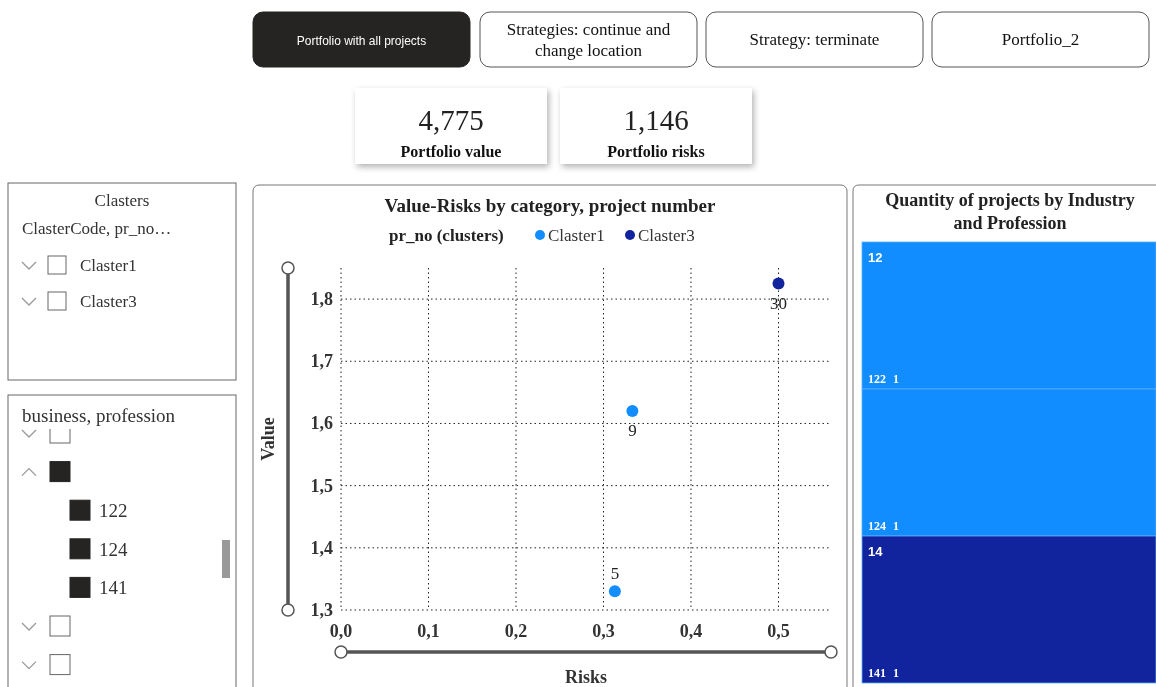 The image size is (1156, 687). What do you see at coordinates (576, 235) in the screenshot?
I see `legend-label: Claster1` at bounding box center [576, 235].